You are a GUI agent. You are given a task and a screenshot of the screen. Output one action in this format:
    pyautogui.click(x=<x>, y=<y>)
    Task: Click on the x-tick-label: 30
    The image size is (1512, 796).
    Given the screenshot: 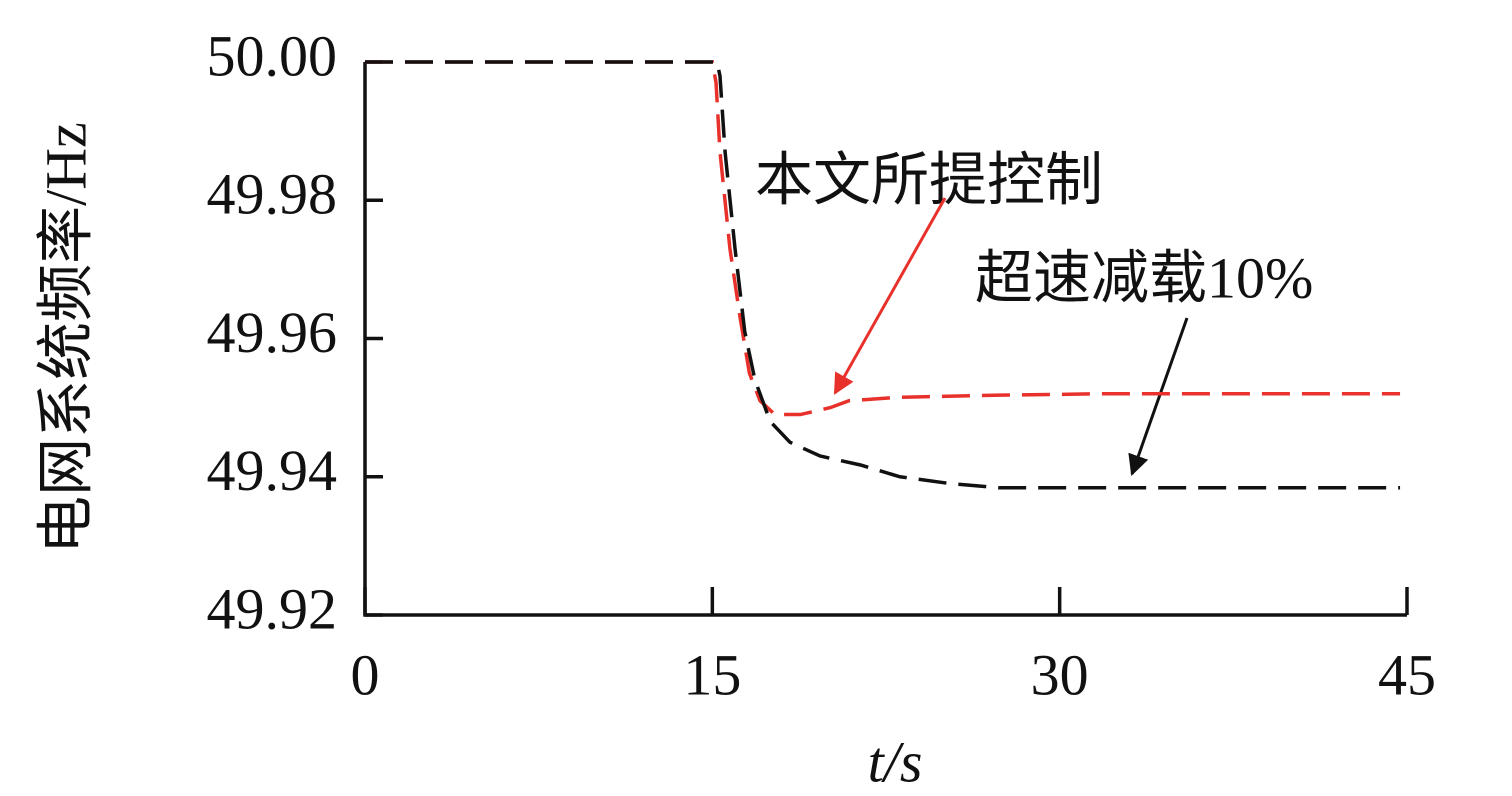 What is the action you would take?
    pyautogui.click(x=1060, y=674)
    